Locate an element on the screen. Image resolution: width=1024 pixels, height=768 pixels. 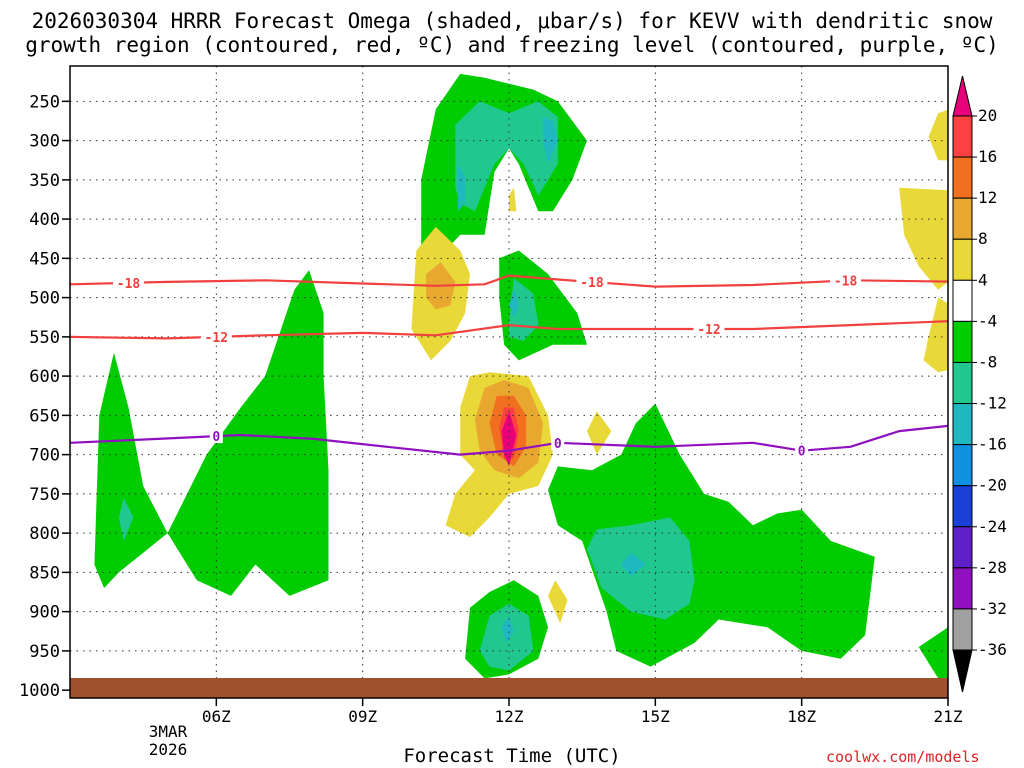
credit-link: coolwx.com/models is located at coordinates (903, 757).